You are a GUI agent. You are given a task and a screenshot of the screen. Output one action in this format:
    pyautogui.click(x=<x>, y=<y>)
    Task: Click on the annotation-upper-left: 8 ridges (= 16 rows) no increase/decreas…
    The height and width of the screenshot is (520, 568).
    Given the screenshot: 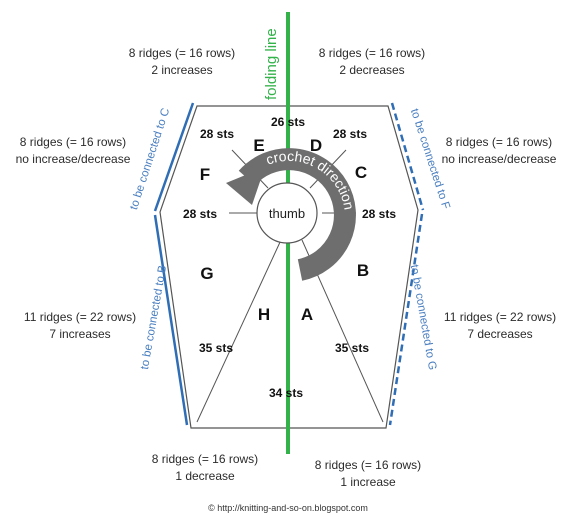 What is the action you would take?
    pyautogui.click(x=73, y=150)
    